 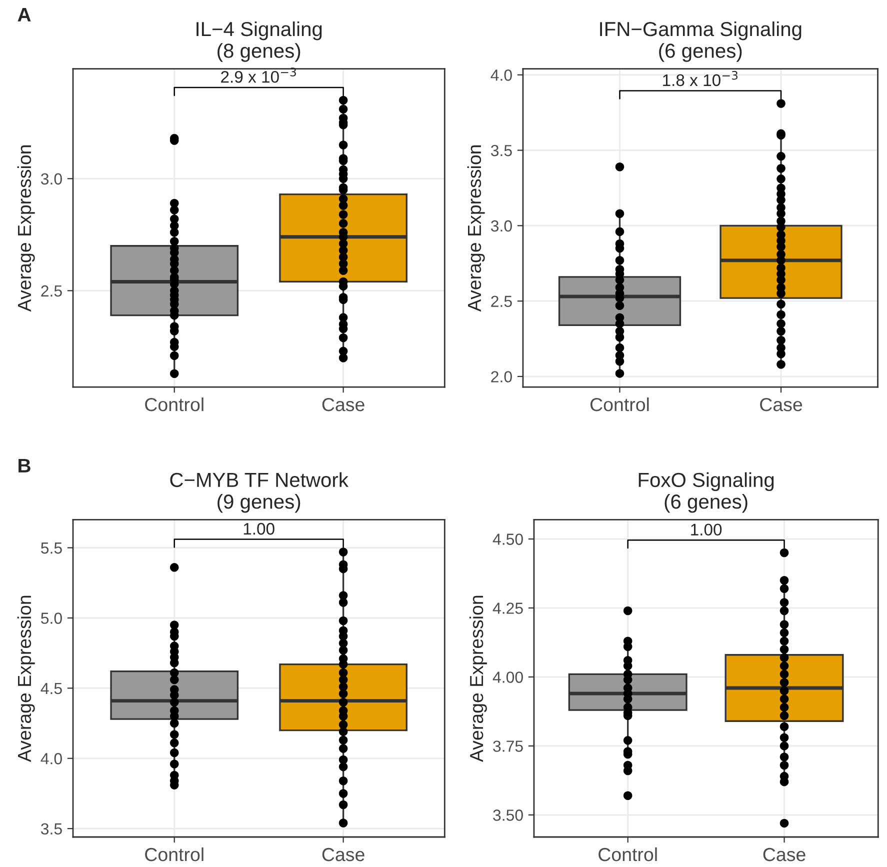 I want to click on y-tick-label: 2.0, so click(x=501, y=376).